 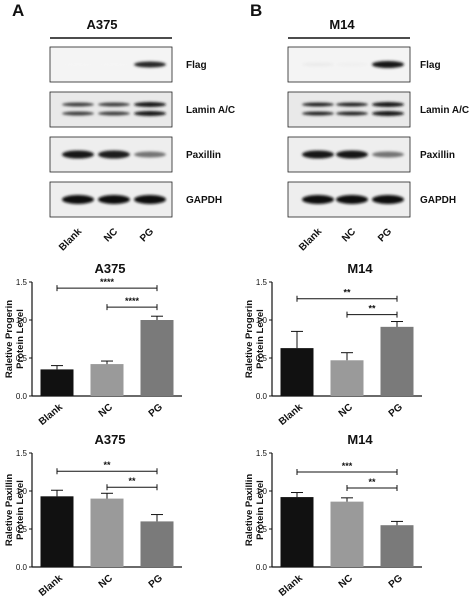 I want to click on blot-label: GAPDH, so click(x=204, y=200).